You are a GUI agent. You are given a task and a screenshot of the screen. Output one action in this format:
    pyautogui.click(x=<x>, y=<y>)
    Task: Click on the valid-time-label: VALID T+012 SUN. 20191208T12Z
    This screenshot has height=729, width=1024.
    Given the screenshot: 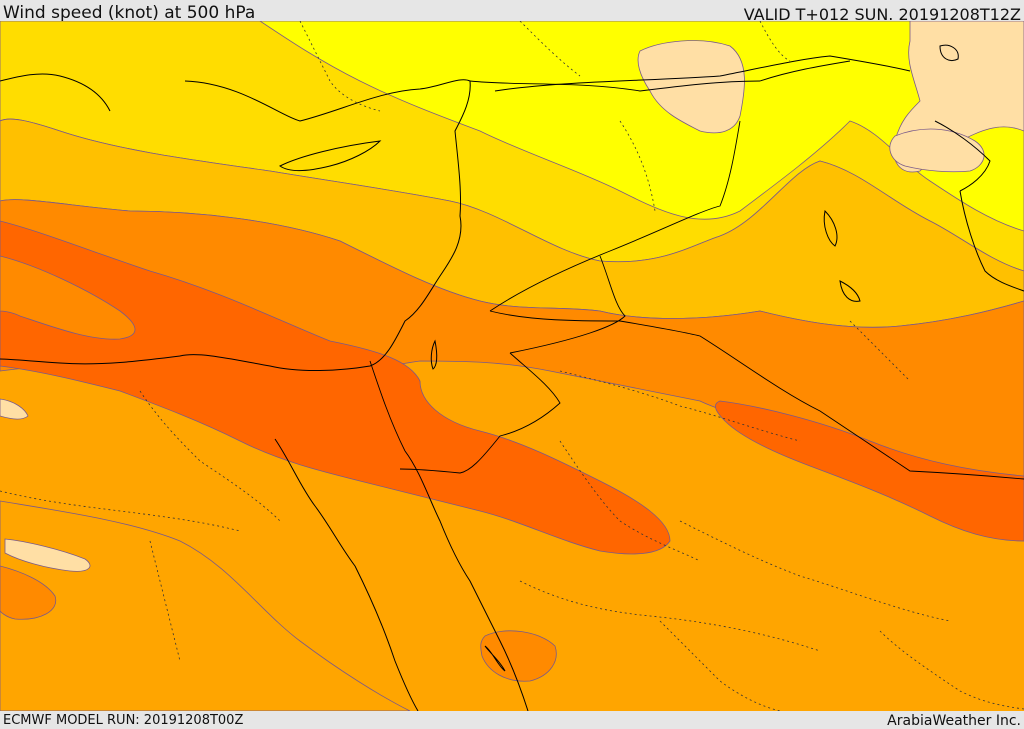 What is the action you would take?
    pyautogui.click(x=882, y=14)
    